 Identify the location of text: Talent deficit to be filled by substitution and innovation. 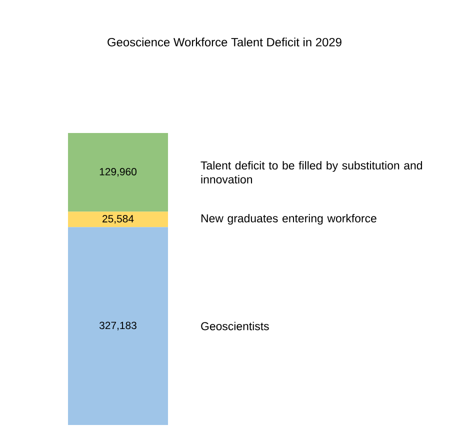
(311, 172).